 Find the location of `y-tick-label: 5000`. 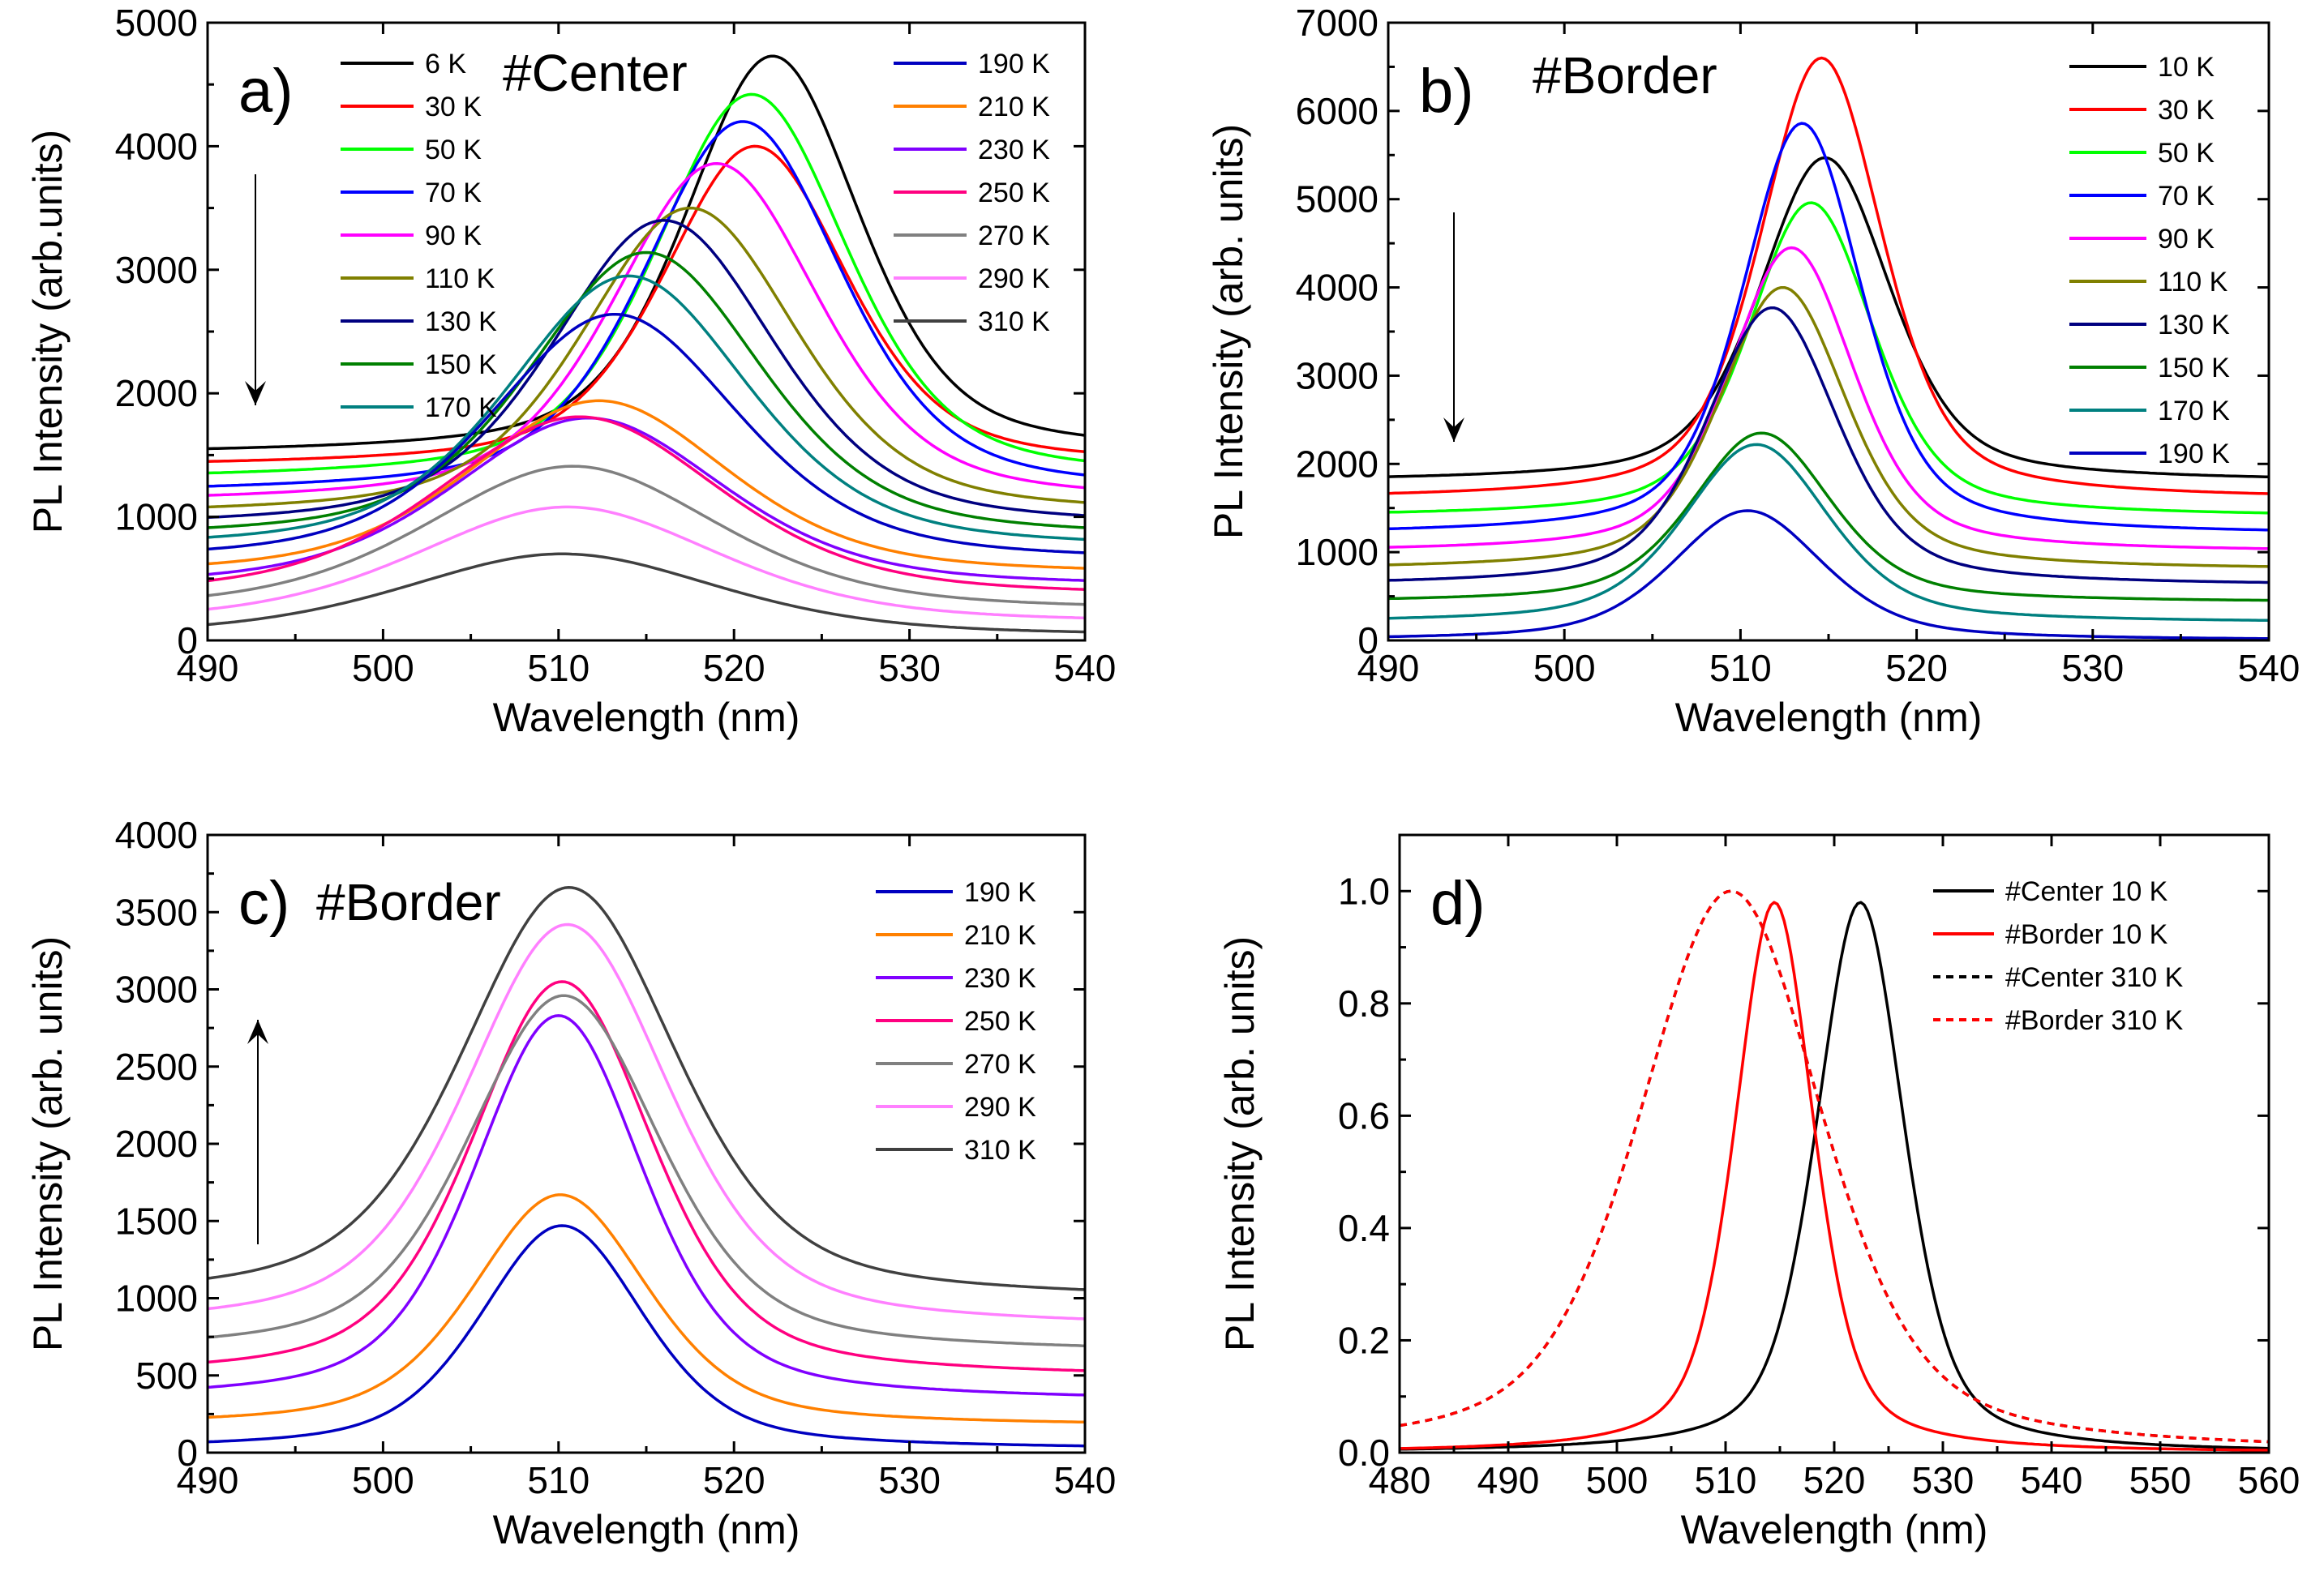

y-tick-label: 5000 is located at coordinates (156, 23).